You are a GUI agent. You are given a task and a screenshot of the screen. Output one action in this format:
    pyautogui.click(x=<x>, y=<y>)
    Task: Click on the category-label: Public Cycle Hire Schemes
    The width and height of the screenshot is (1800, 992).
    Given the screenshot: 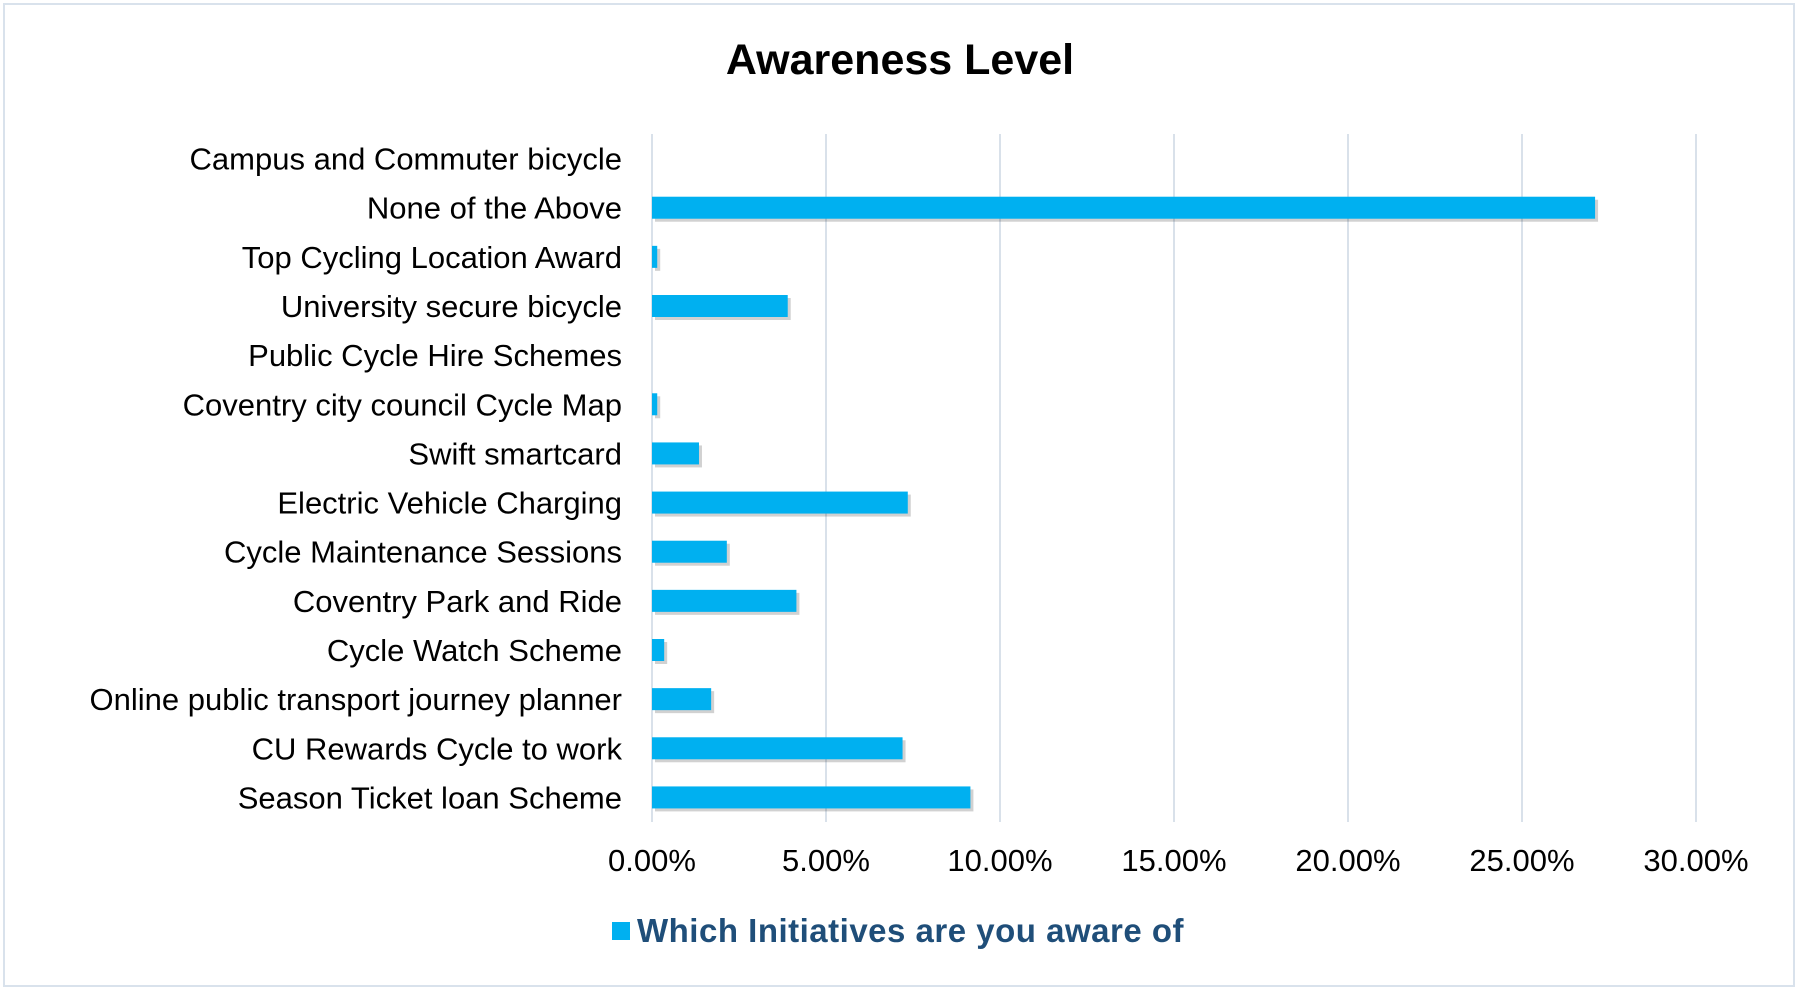 What is the action you would take?
    pyautogui.click(x=435, y=355)
    